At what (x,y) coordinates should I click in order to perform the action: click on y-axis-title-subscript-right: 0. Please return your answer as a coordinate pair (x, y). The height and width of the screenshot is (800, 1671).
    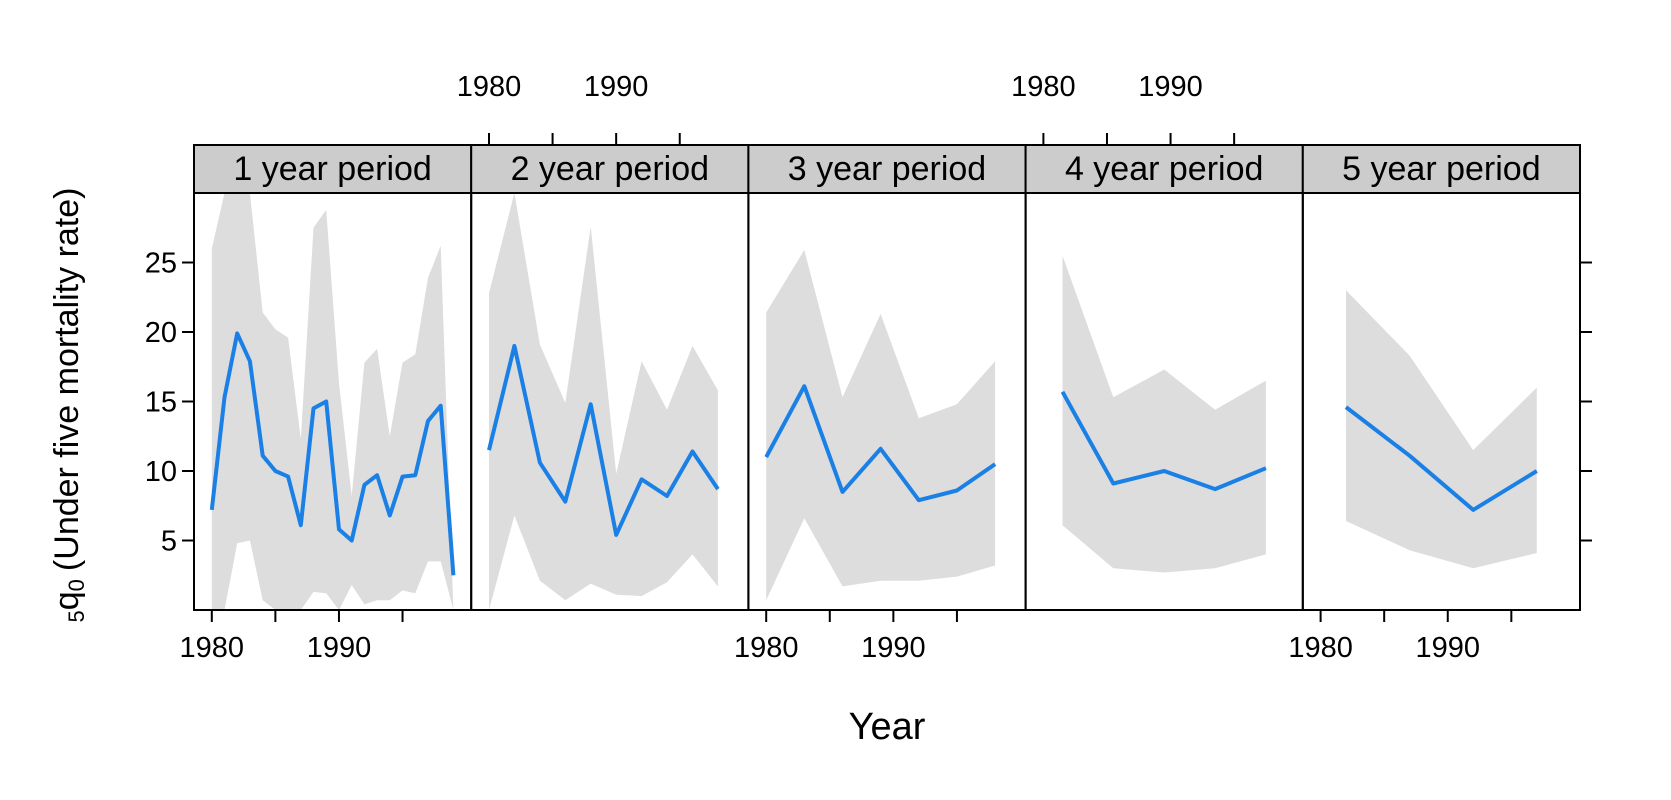
    Looking at the image, I should click on (76, 585).